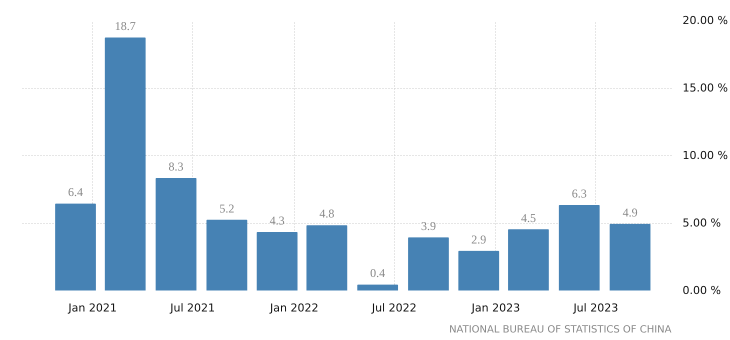 This screenshot has height=340, width=730. Describe the element at coordinates (192, 308) in the screenshot. I see `x-tick-label: Jul 2021` at that location.